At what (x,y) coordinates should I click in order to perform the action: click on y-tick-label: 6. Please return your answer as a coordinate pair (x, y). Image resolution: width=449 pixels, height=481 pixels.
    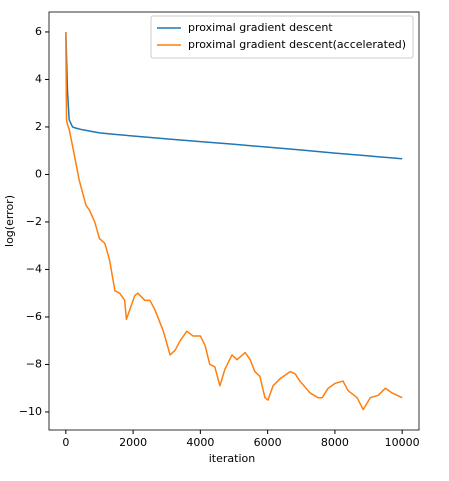
    Looking at the image, I should click on (38, 31).